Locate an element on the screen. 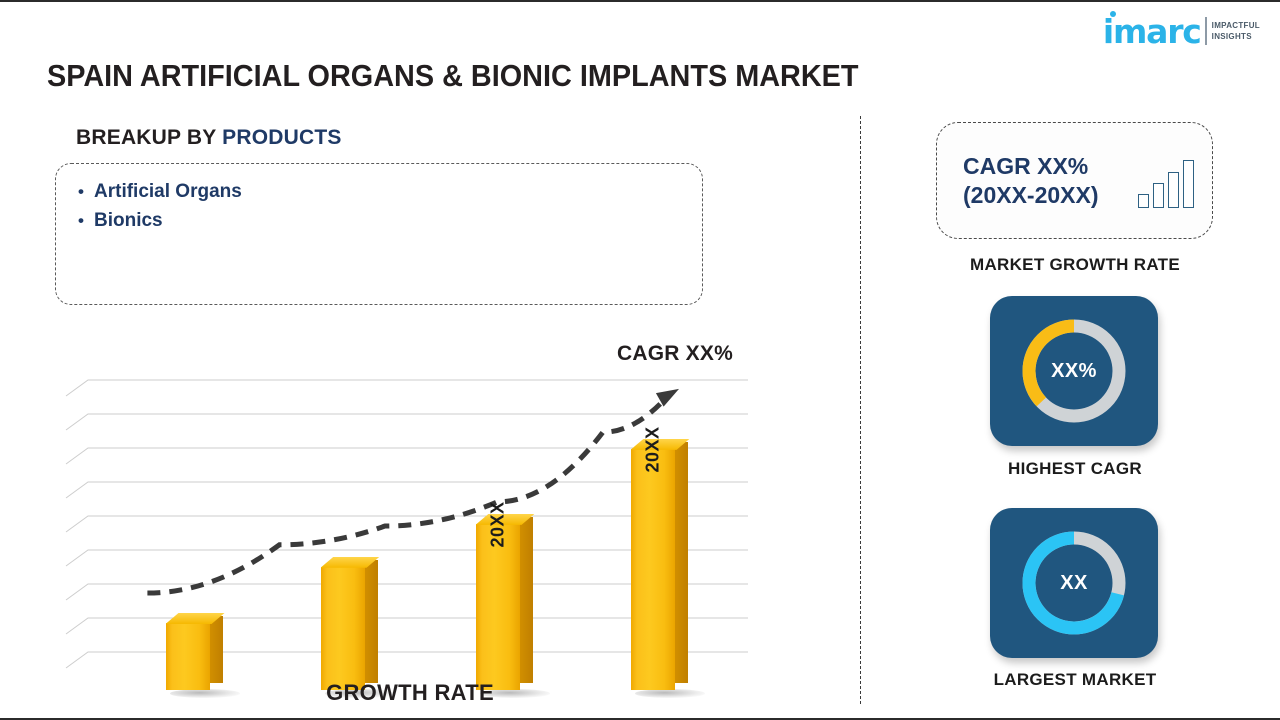  logo-wordmark: imarc is located at coordinates (1152, 31).